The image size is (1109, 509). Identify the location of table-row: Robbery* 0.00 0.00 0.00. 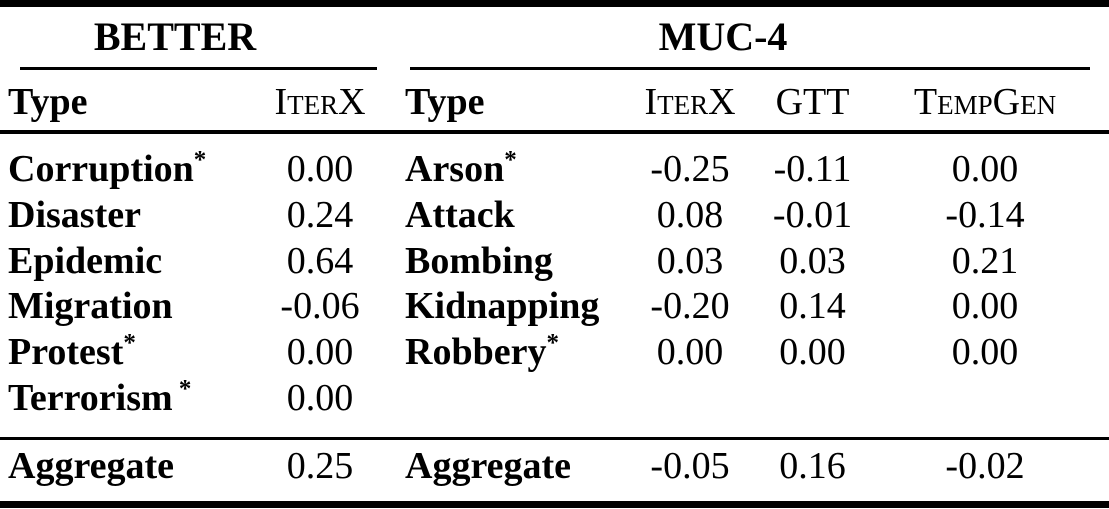
(750, 353).